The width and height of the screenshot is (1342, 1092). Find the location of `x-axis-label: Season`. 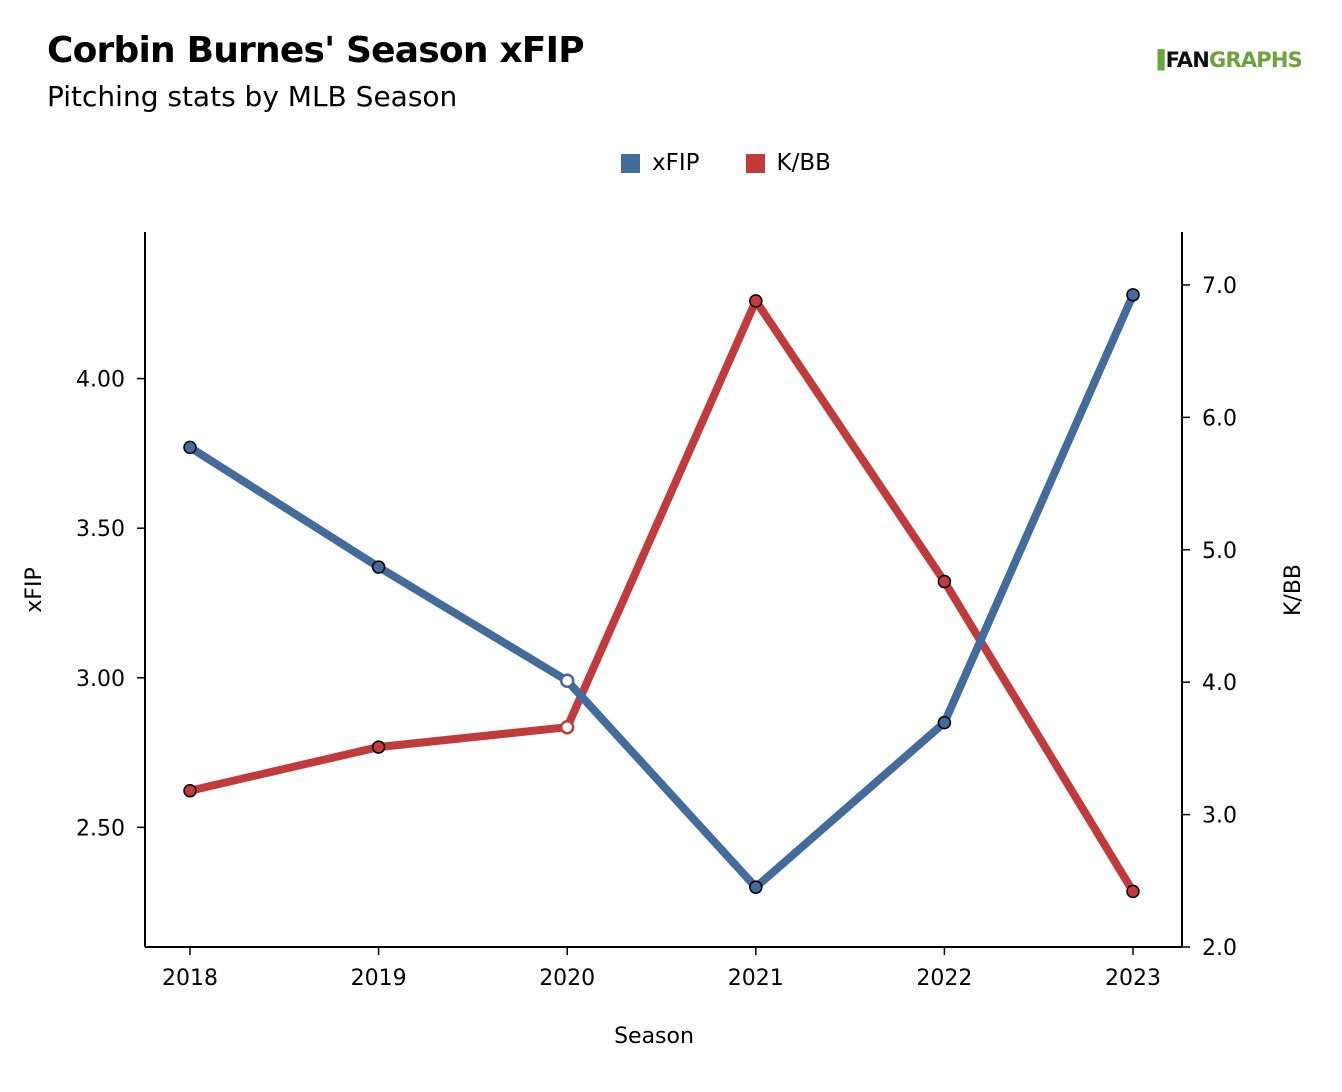

x-axis-label: Season is located at coordinates (654, 1036).